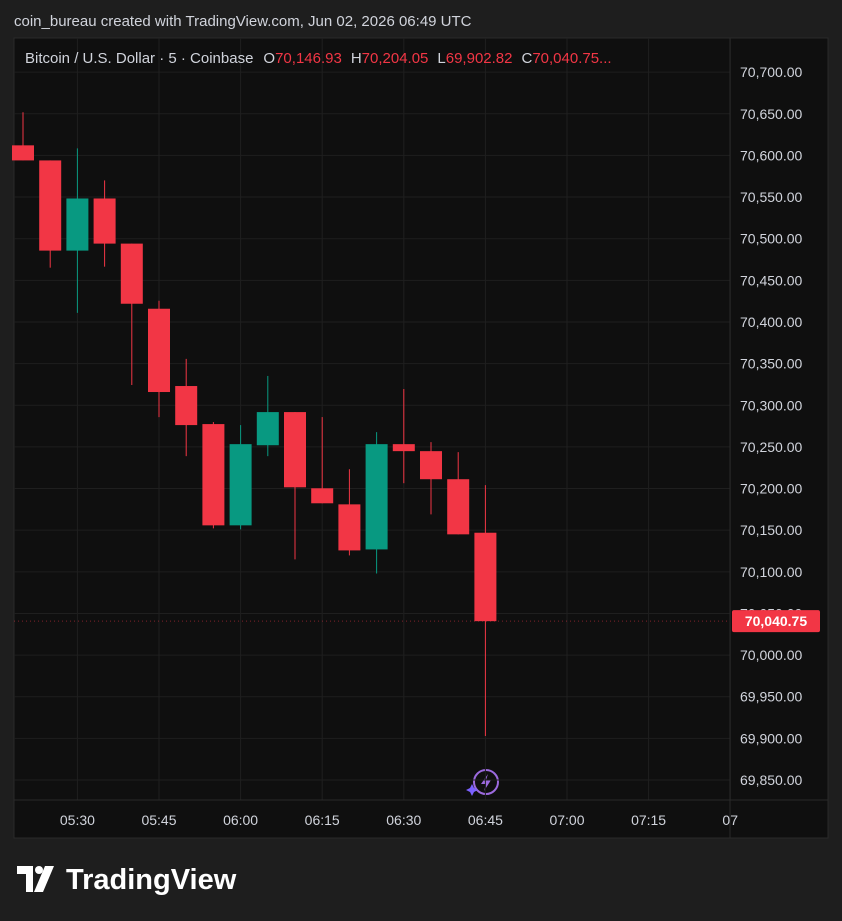 Image resolution: width=842 pixels, height=921 pixels. Describe the element at coordinates (771, 489) in the screenshot. I see `y-tick-label: 70,200.00` at that location.